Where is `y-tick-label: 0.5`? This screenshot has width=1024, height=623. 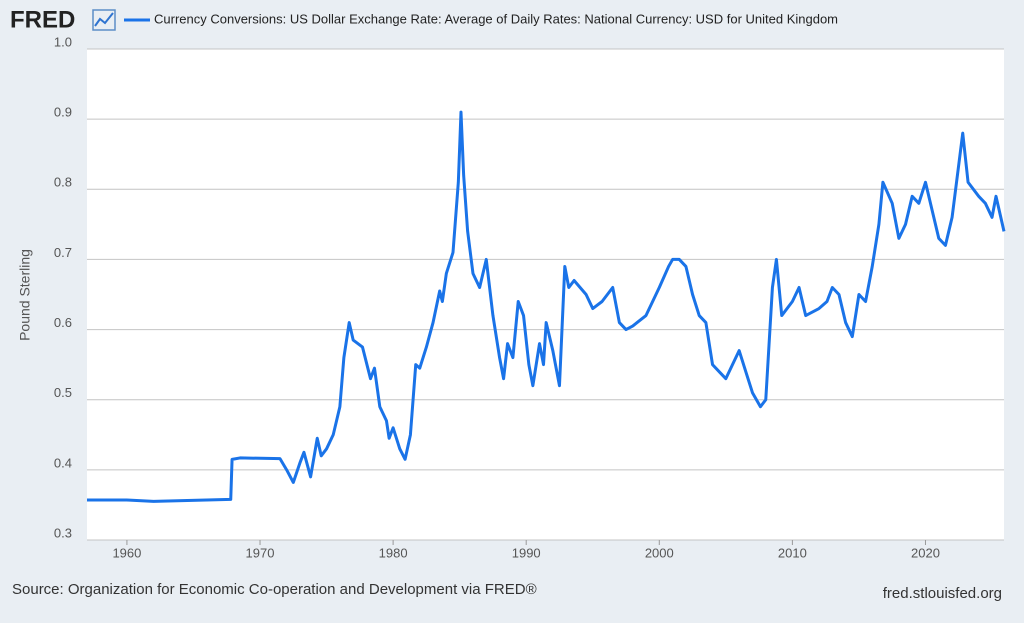 y-tick-label: 0.5 is located at coordinates (63, 392).